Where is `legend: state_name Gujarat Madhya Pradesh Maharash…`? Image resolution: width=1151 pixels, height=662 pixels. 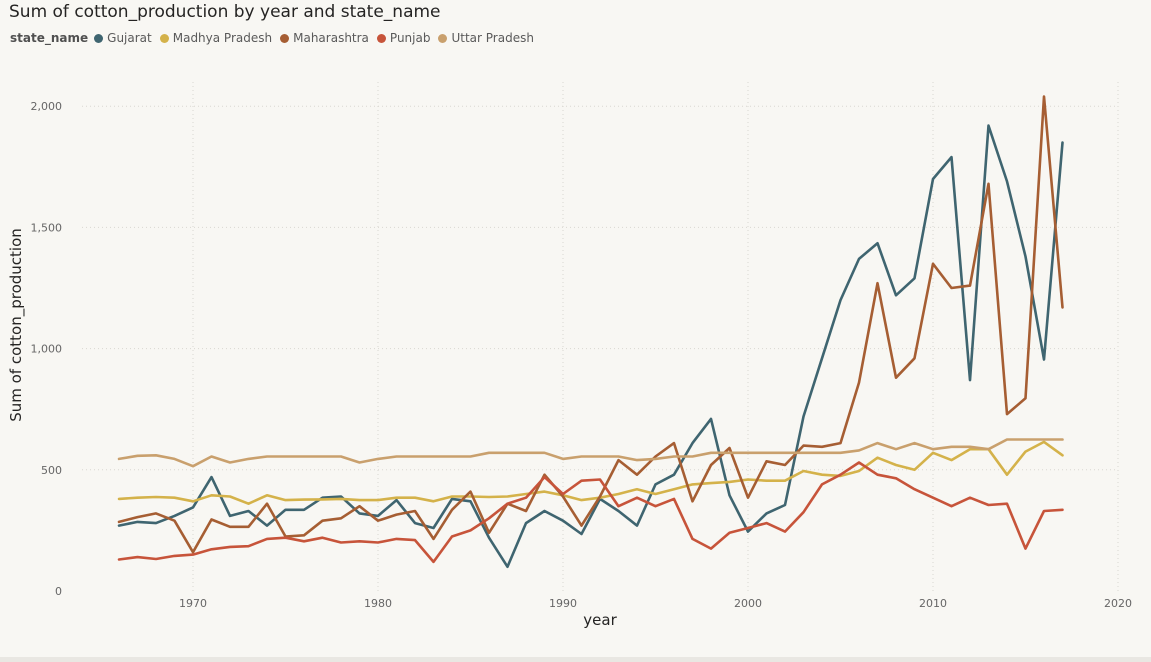
legend: state_name Gujarat Madhya Pradesh Maharash… is located at coordinates (276, 38).